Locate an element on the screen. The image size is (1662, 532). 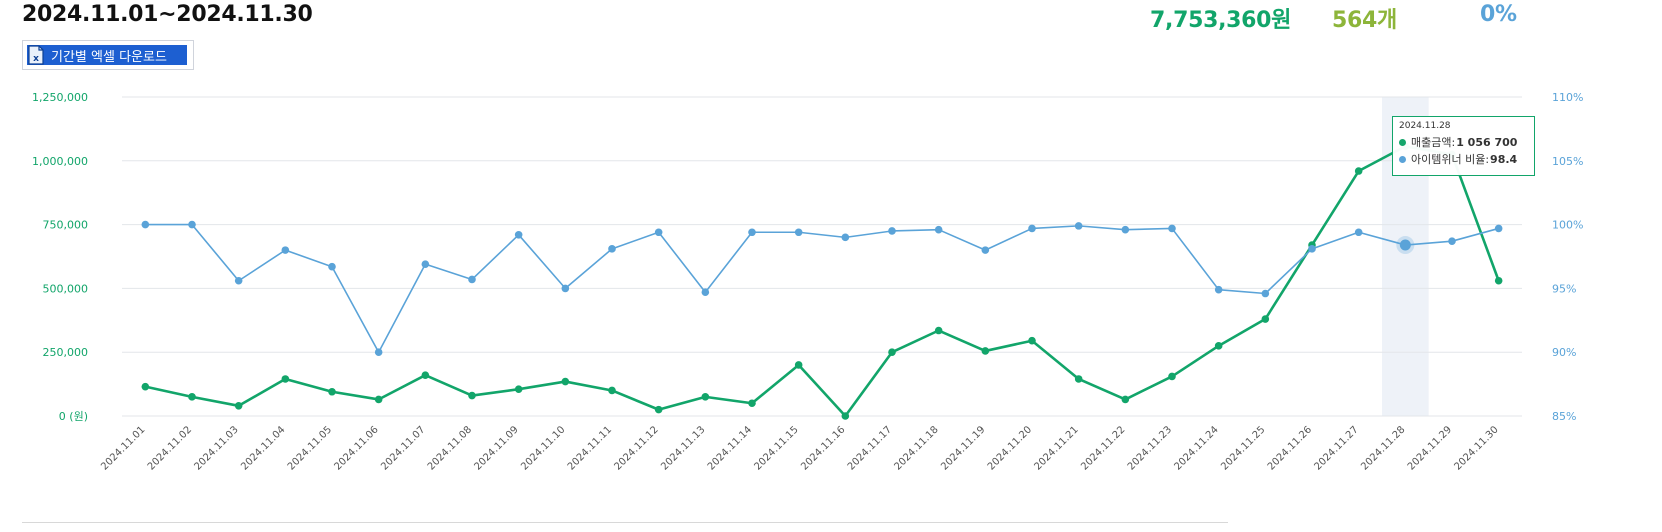
x-tick-label: 2024.11.17 is located at coordinates (870, 448).